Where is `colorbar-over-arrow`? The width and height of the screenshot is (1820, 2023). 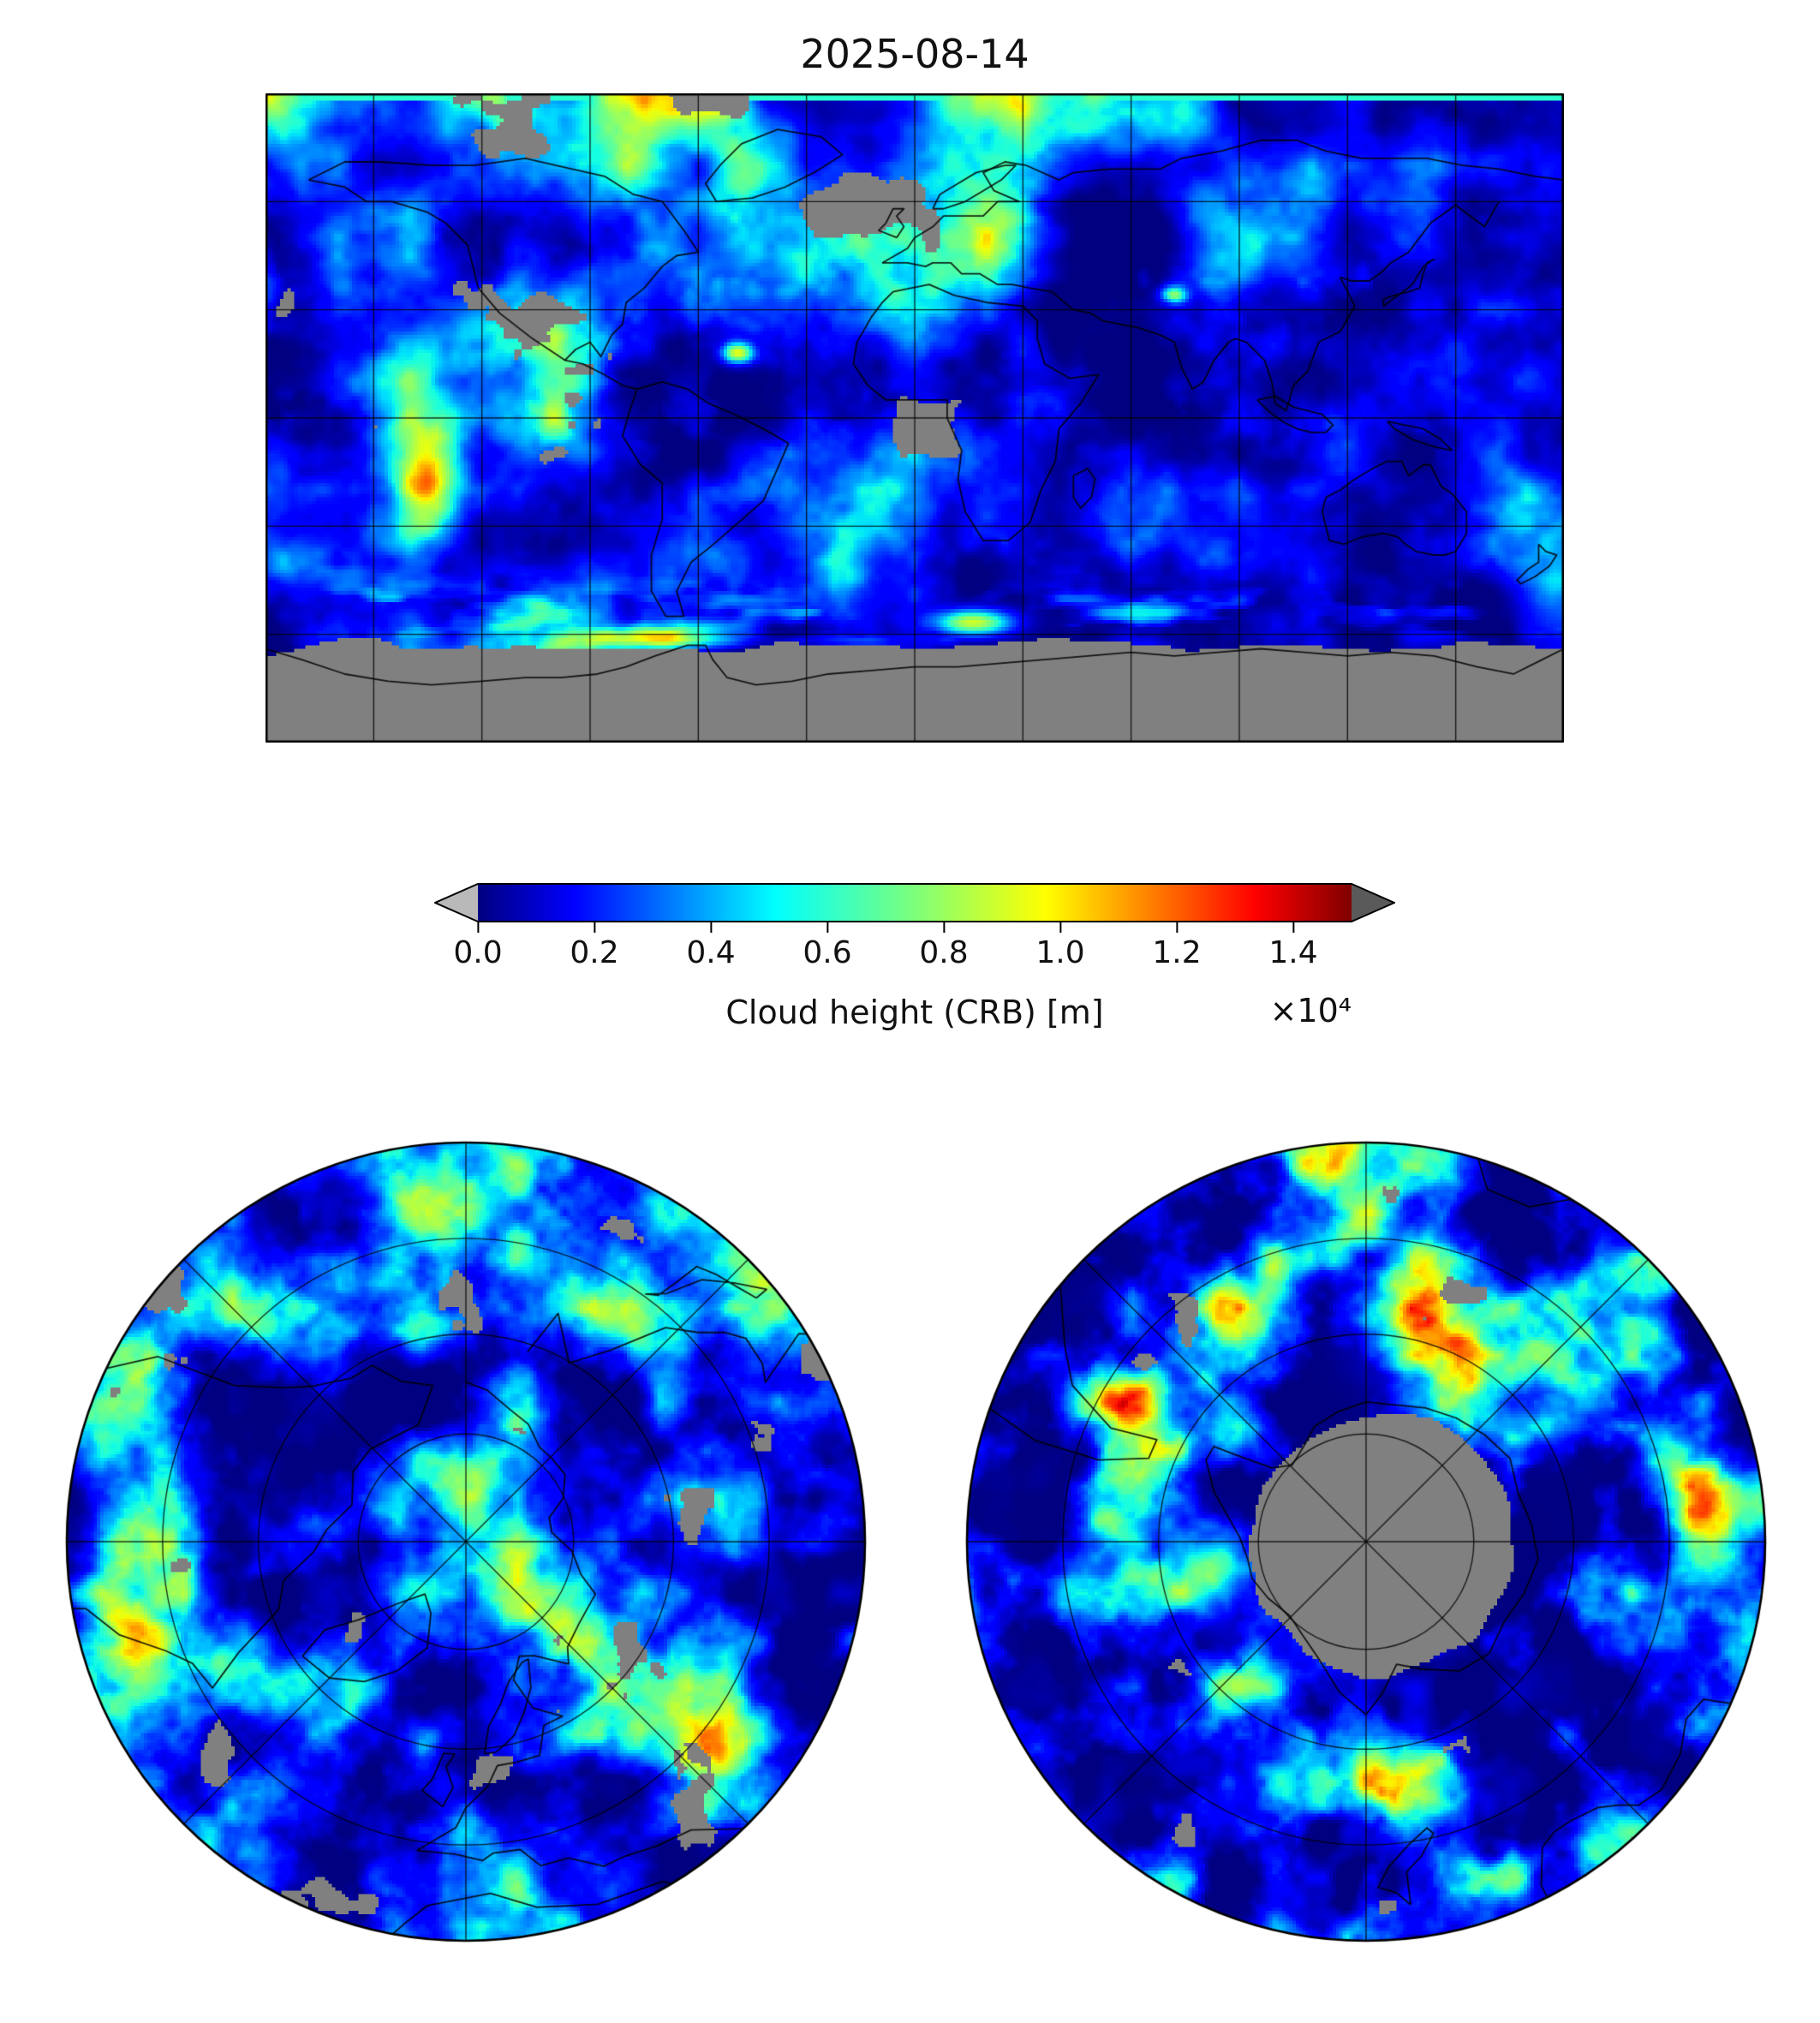 colorbar-over-arrow is located at coordinates (1373, 903).